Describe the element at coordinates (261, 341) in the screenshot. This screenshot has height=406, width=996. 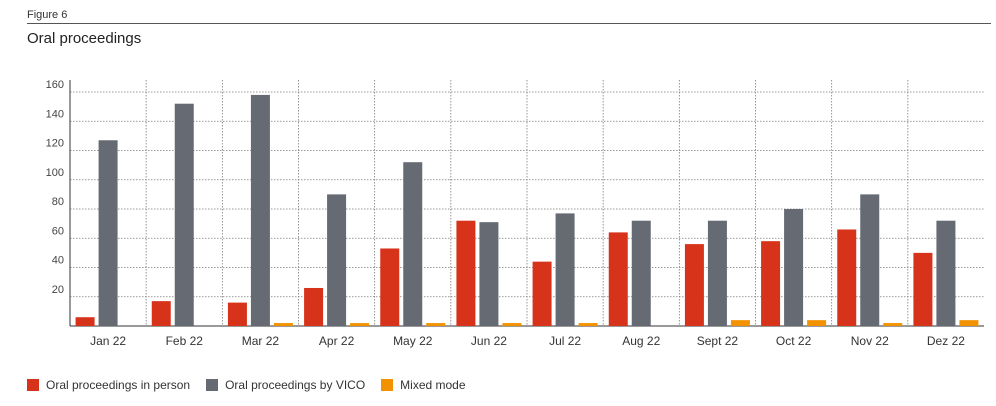
I see `x-tick-label: Mar 22` at that location.